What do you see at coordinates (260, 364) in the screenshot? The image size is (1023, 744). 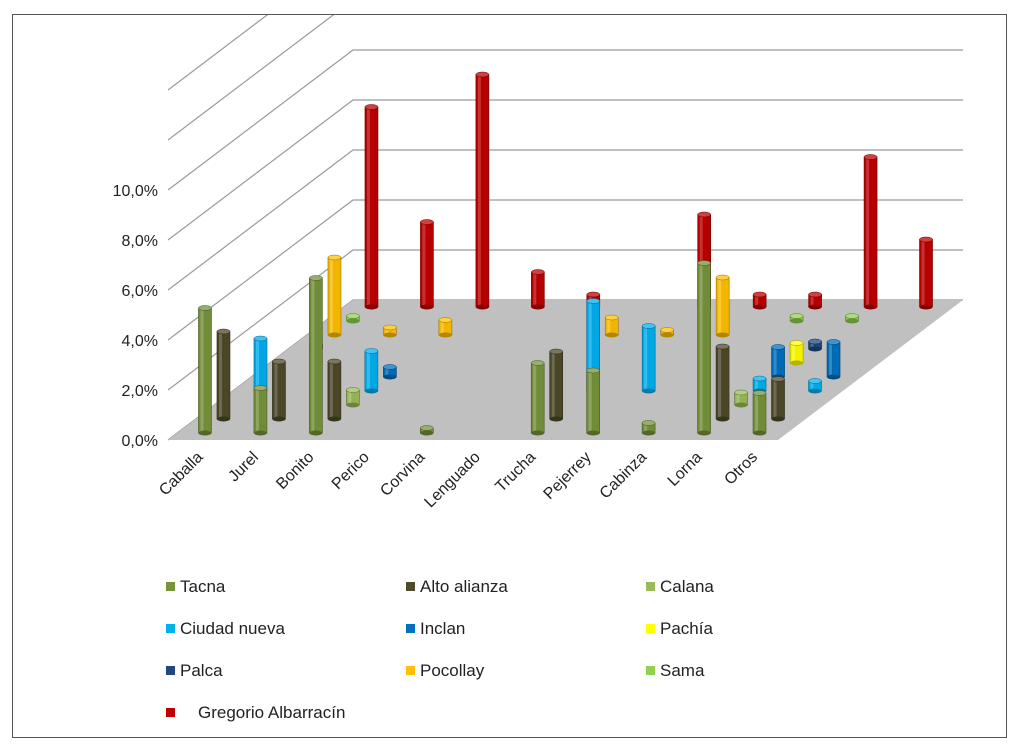 I see `bar-ciudad-nueva-caballa` at bounding box center [260, 364].